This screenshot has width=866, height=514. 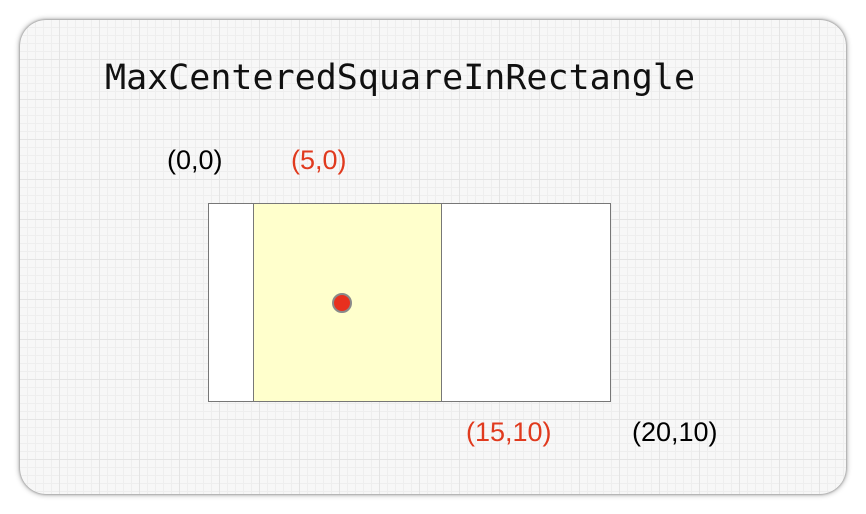 I want to click on rect-bottom-right-label: (20,10), so click(x=675, y=432).